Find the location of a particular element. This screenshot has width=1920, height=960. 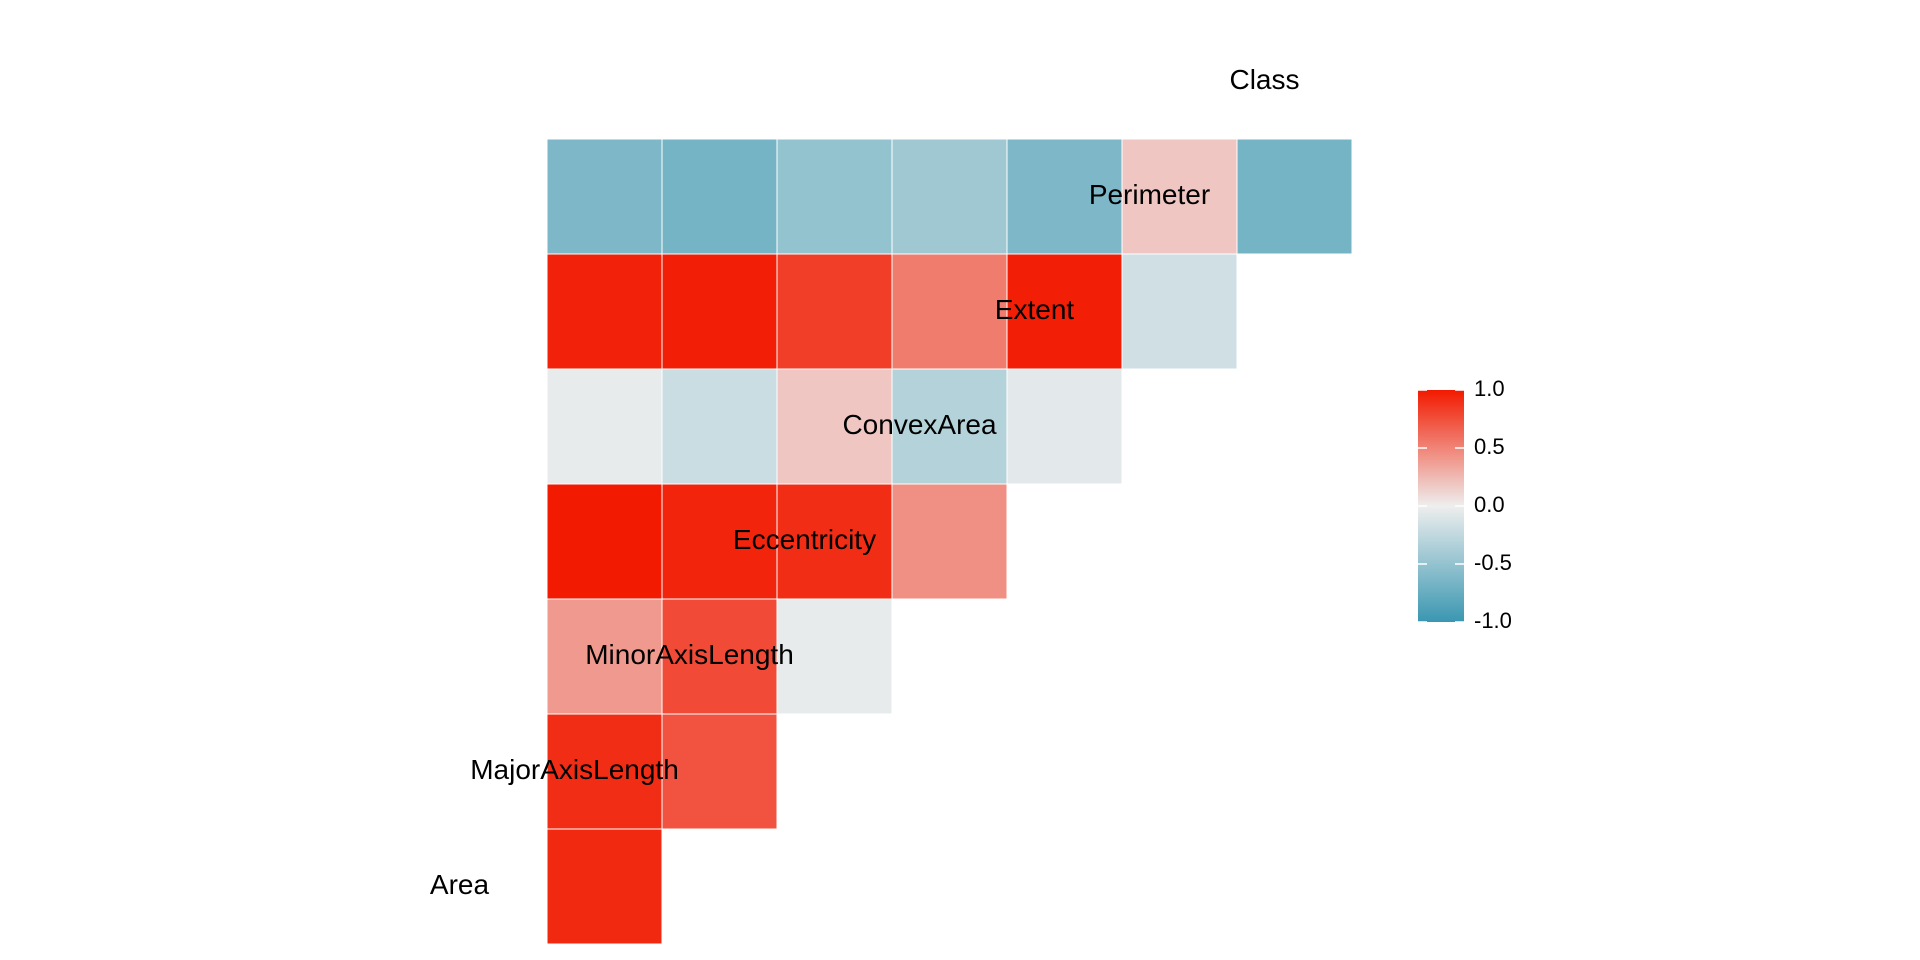

heatmap-cell-convexarea-eccentricity is located at coordinates (949, 541).